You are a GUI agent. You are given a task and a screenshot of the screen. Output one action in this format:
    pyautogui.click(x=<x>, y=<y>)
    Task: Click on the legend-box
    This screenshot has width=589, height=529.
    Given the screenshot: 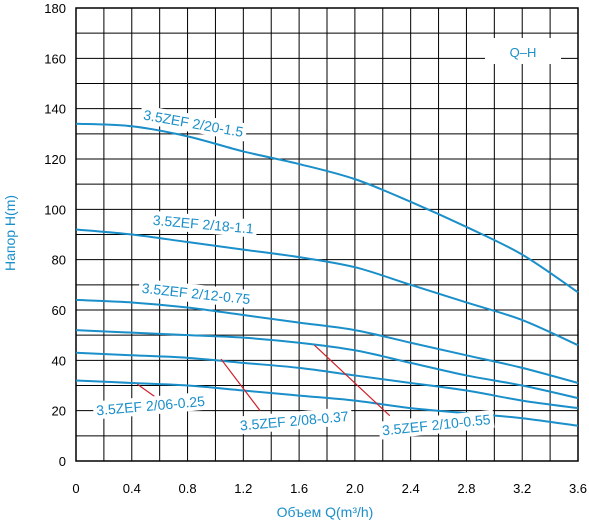 What is the action you would take?
    pyautogui.click(x=523, y=51)
    